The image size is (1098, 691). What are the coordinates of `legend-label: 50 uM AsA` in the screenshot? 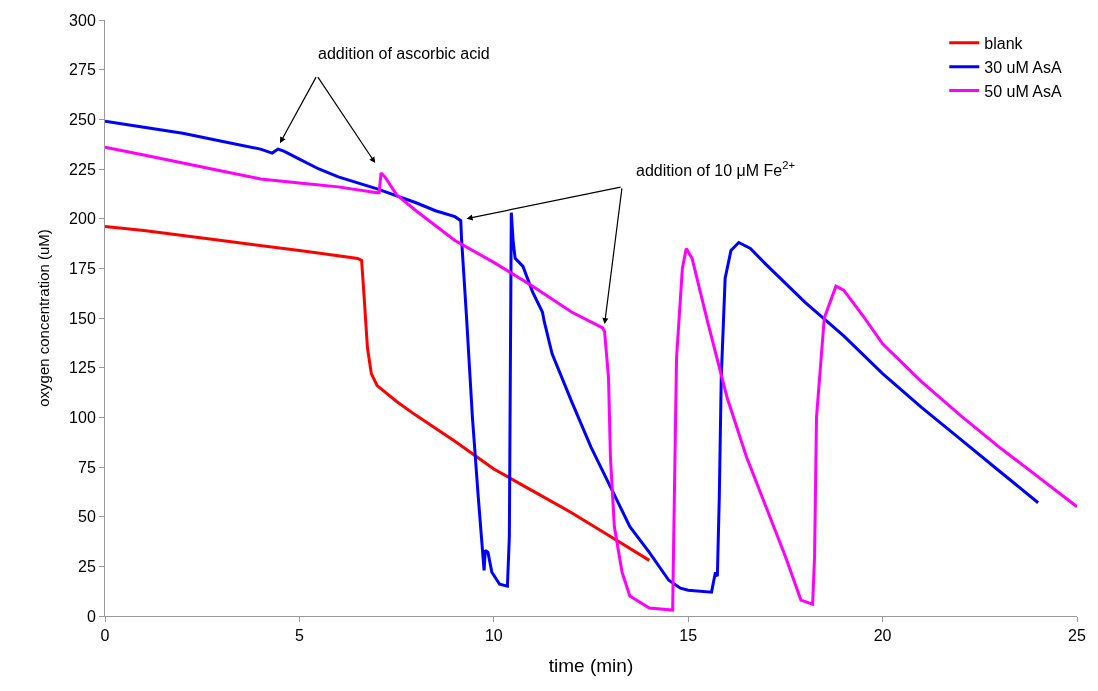 It's located at (1023, 91).